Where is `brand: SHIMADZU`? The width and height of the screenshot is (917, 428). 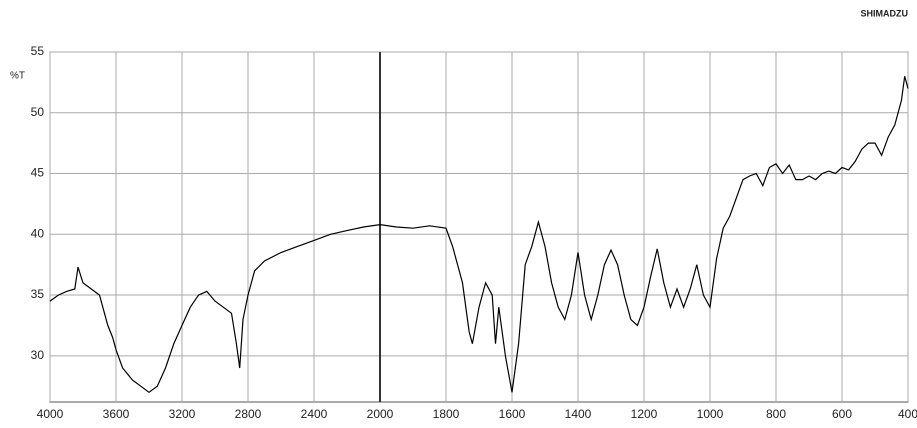
brand: SHIMADZU is located at coordinates (885, 13).